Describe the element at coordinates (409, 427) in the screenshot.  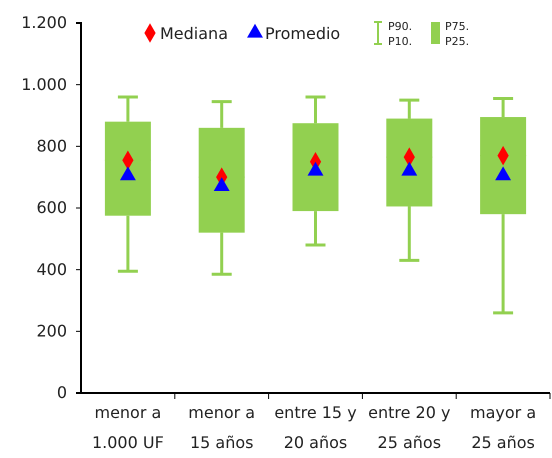
I see `x-tick-label: entre 20 y 25 años` at that location.